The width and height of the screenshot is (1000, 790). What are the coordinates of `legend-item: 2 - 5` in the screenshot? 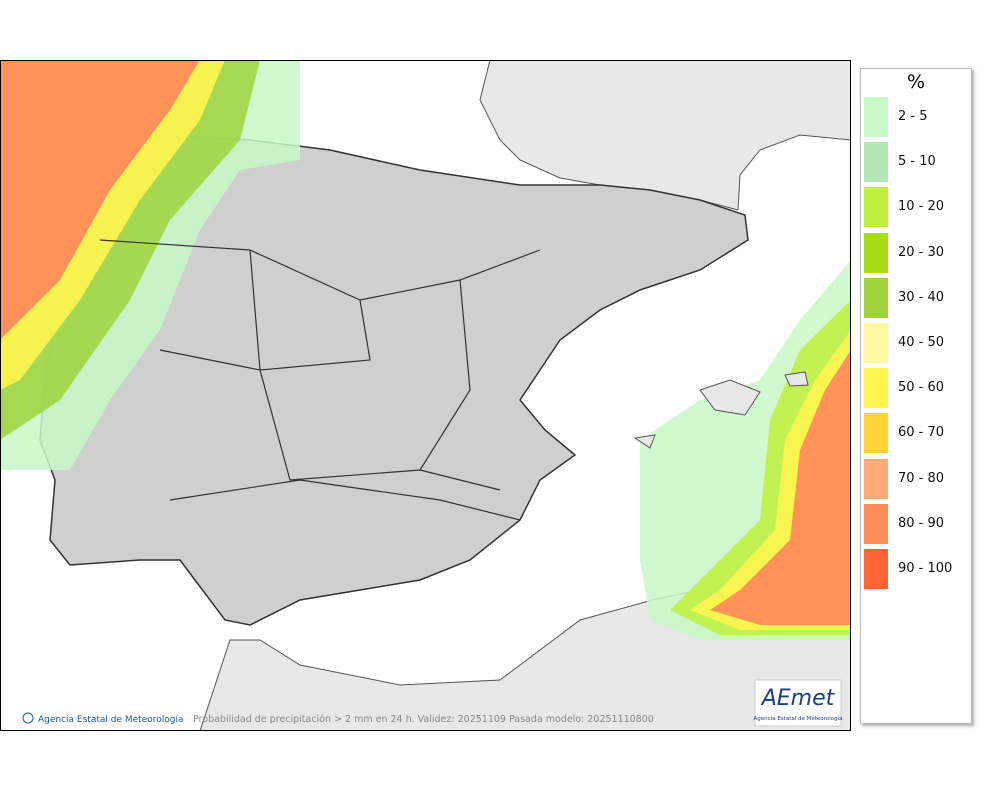 It's located at (916, 119).